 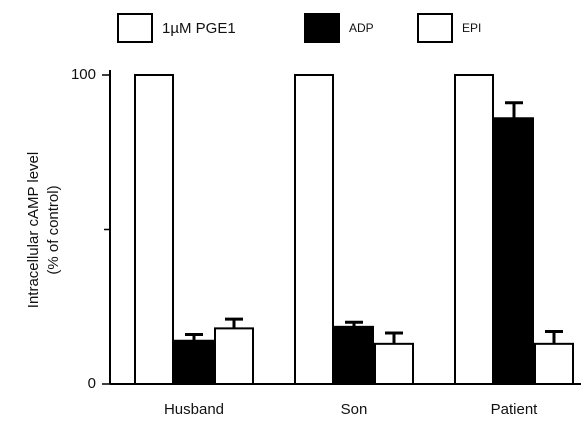 I want to click on legend-label: EPI, so click(x=471, y=28).